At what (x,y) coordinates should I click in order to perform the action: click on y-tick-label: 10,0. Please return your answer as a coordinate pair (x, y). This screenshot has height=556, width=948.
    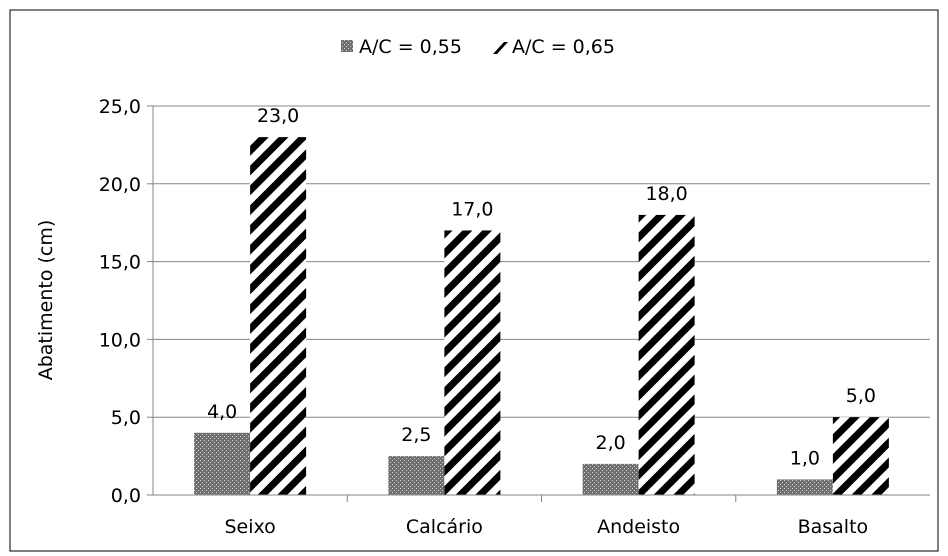
    Looking at the image, I should click on (120, 340).